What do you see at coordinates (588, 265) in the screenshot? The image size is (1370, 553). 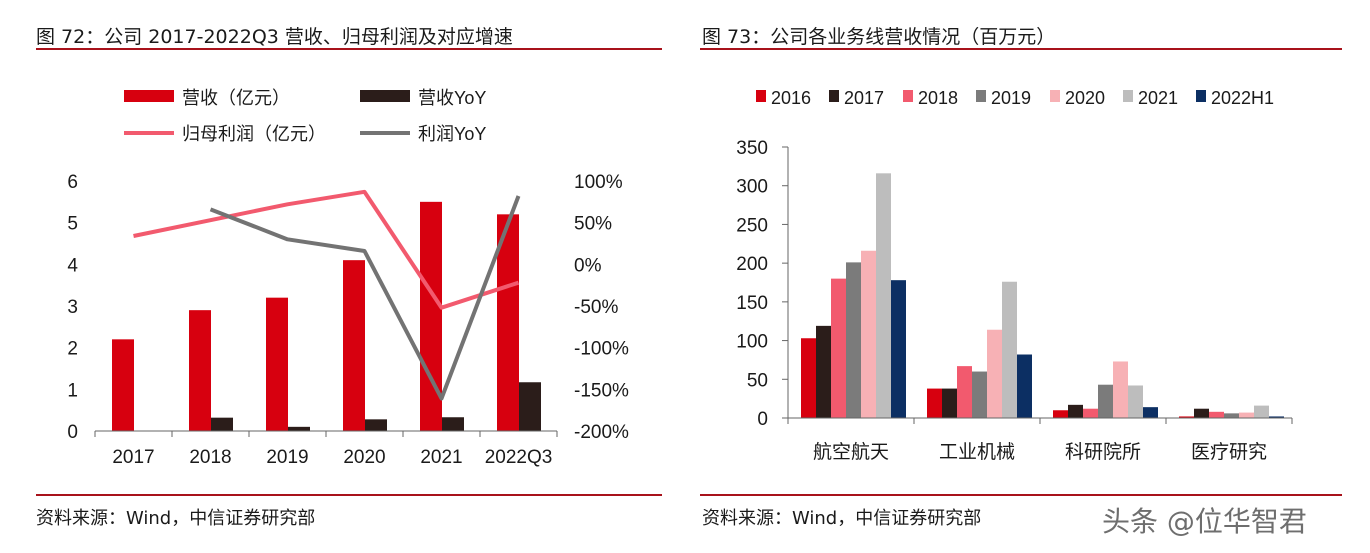 I see `right-axis-tick-label: 0%` at bounding box center [588, 265].